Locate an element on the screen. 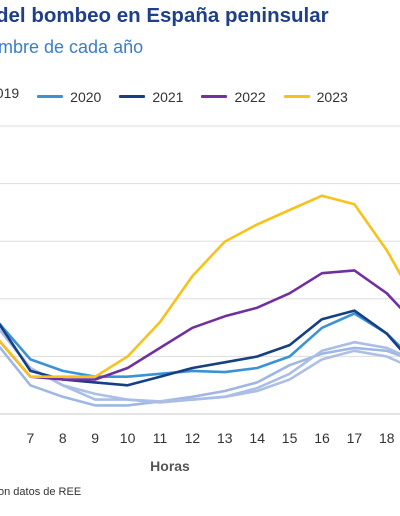  x-tick-label: 9 is located at coordinates (95, 438).